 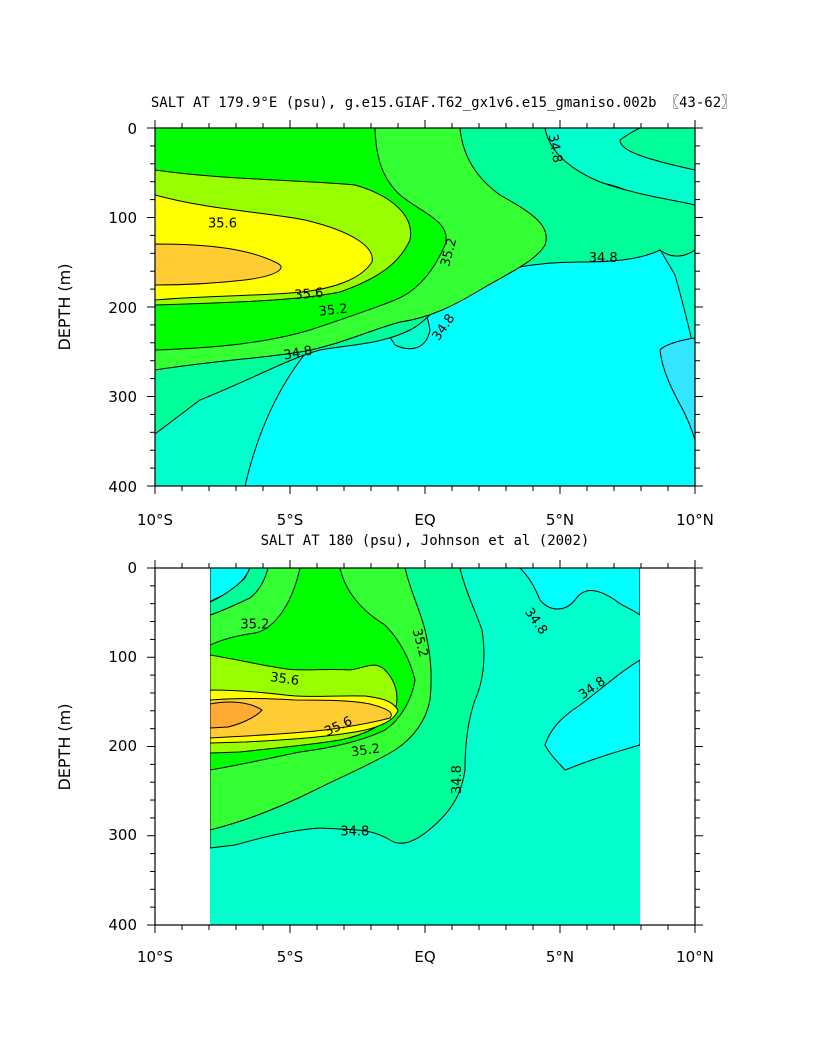 What do you see at coordinates (592, 715) in the screenshot?
I see `fill-fresh-right` at bounding box center [592, 715].